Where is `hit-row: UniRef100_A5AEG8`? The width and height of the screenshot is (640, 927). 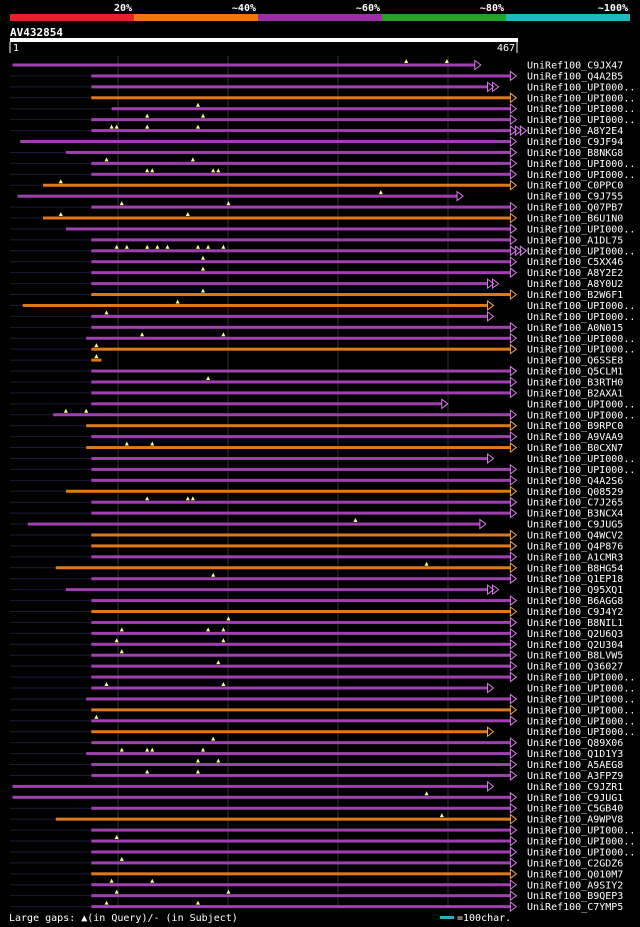 hit-row: UniRef100_A5AEG8 is located at coordinates (316, 765).